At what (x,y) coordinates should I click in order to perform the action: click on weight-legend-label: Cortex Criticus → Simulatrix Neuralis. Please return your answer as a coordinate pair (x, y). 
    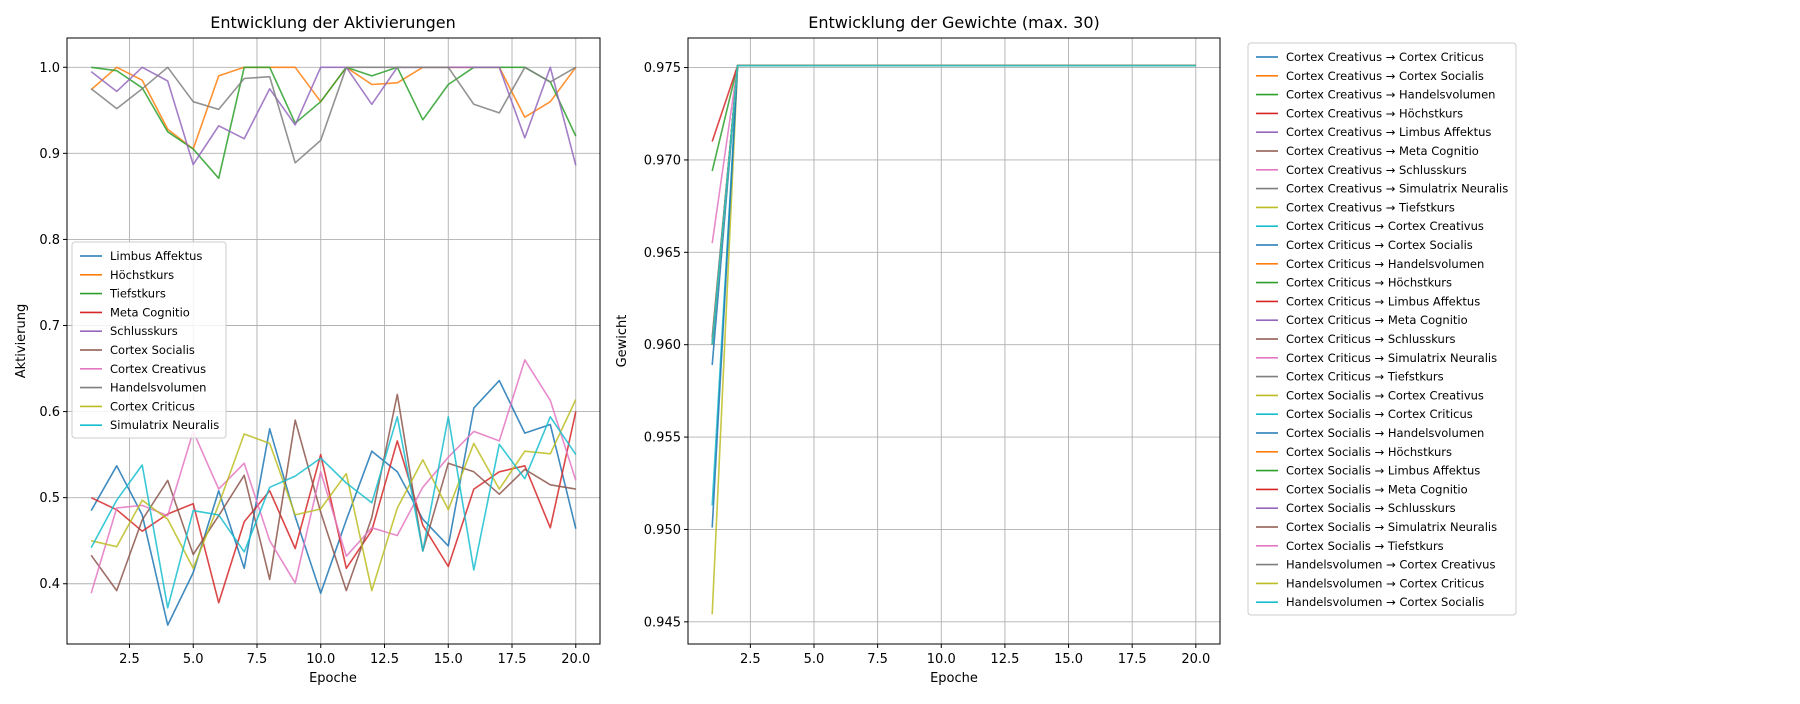
    Looking at the image, I should click on (1391, 358).